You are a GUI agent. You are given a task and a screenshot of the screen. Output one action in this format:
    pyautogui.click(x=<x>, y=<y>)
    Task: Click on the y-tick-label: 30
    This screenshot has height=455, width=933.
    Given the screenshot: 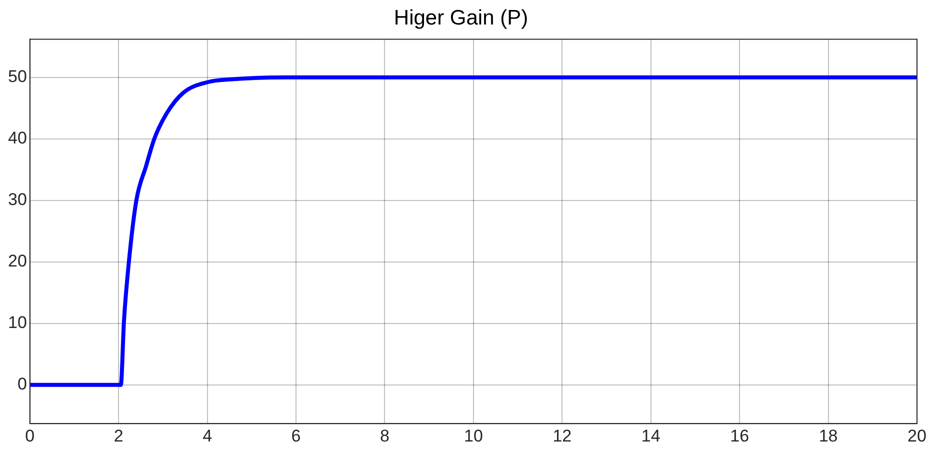 What is the action you would take?
    pyautogui.click(x=17, y=200)
    